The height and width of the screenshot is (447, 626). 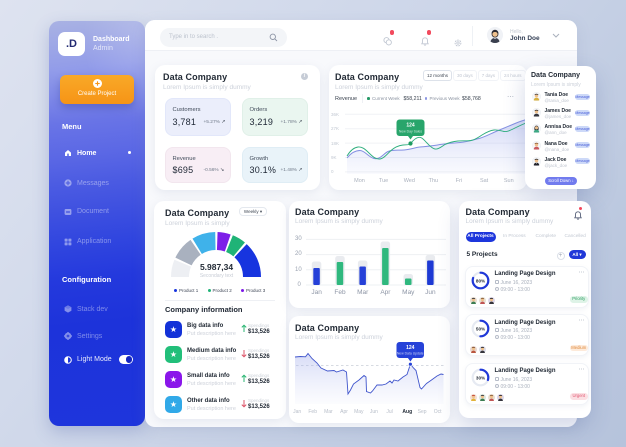 What do you see at coordinates (479, 280) in the screenshot?
I see `svg-text: 80%` at bounding box center [479, 280].